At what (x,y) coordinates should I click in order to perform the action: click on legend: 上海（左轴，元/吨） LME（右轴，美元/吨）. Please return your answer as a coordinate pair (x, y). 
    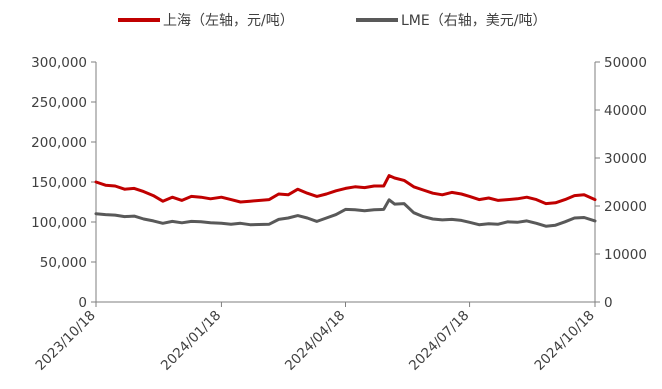
    Looking at the image, I should click on (332, 21).